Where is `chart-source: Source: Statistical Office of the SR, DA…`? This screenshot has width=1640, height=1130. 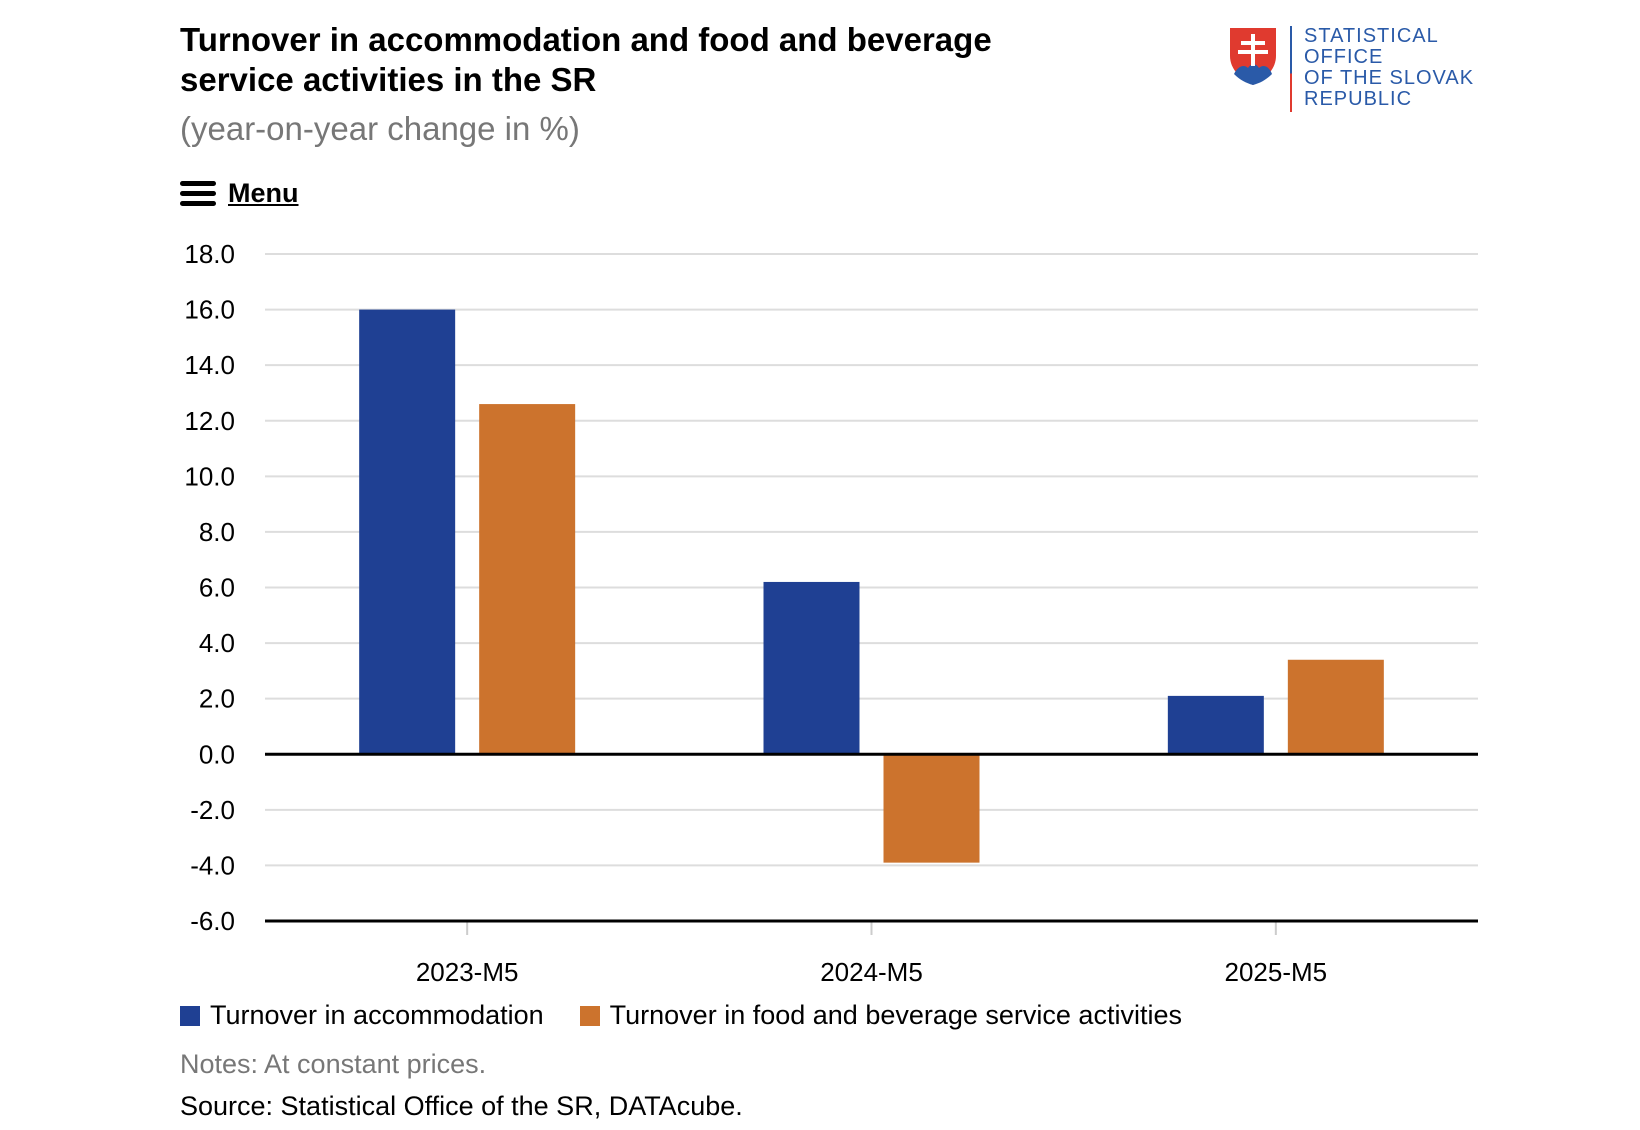 chart-source: Source: Statistical Office of the SR, DA… is located at coordinates (461, 1106).